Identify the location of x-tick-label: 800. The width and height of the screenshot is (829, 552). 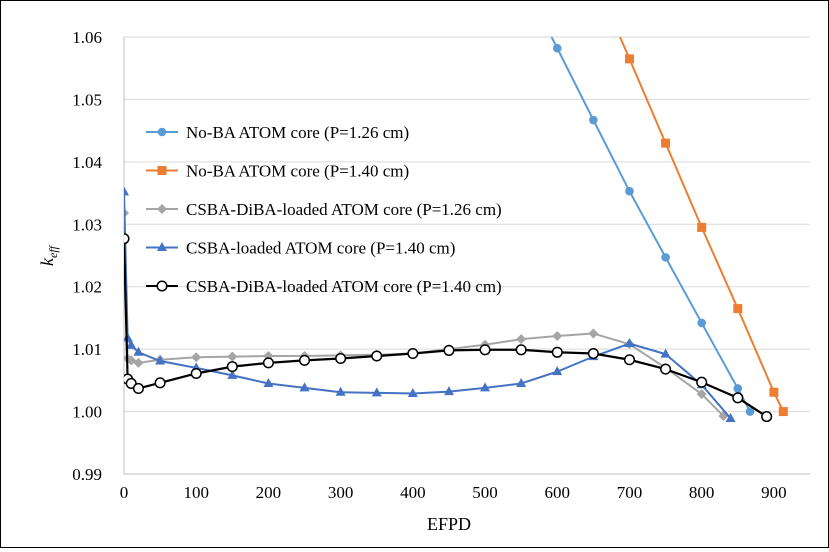
(702, 492).